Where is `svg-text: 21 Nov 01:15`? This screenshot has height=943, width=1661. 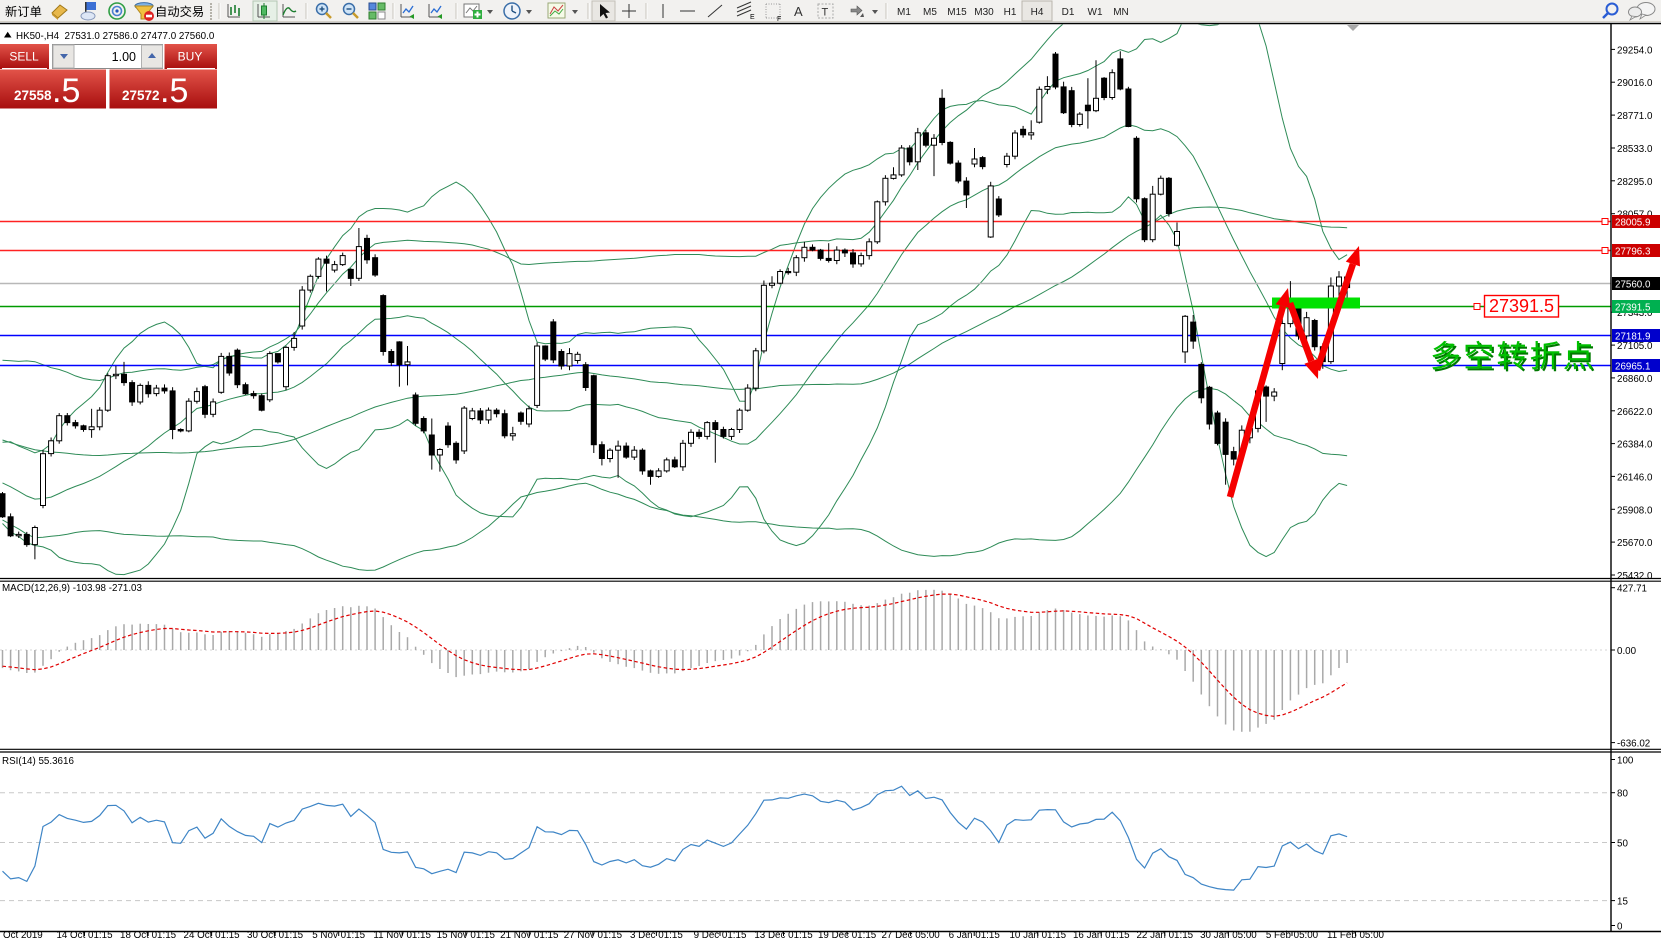
svg-text: 21 Nov 01:15 is located at coordinates (529, 935).